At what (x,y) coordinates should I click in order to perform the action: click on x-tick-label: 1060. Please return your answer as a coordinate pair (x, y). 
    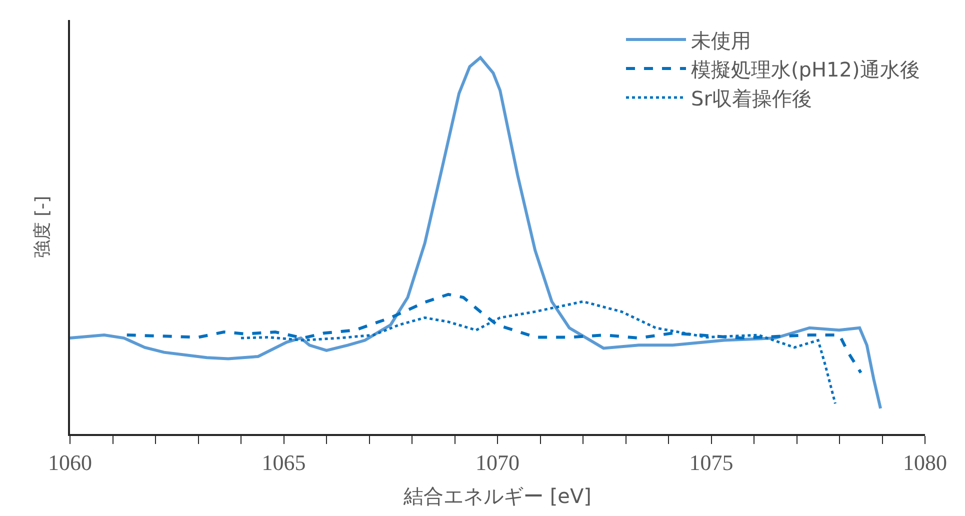
    Looking at the image, I should click on (70, 463).